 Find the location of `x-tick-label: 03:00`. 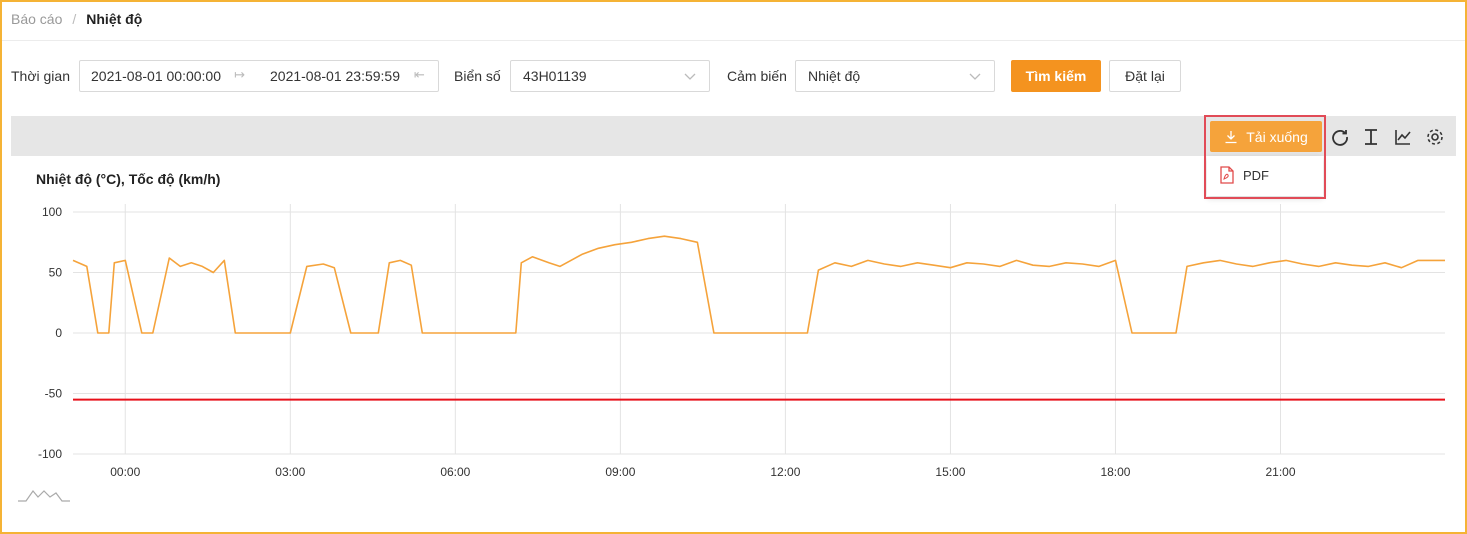

x-tick-label: 03:00 is located at coordinates (290, 472).